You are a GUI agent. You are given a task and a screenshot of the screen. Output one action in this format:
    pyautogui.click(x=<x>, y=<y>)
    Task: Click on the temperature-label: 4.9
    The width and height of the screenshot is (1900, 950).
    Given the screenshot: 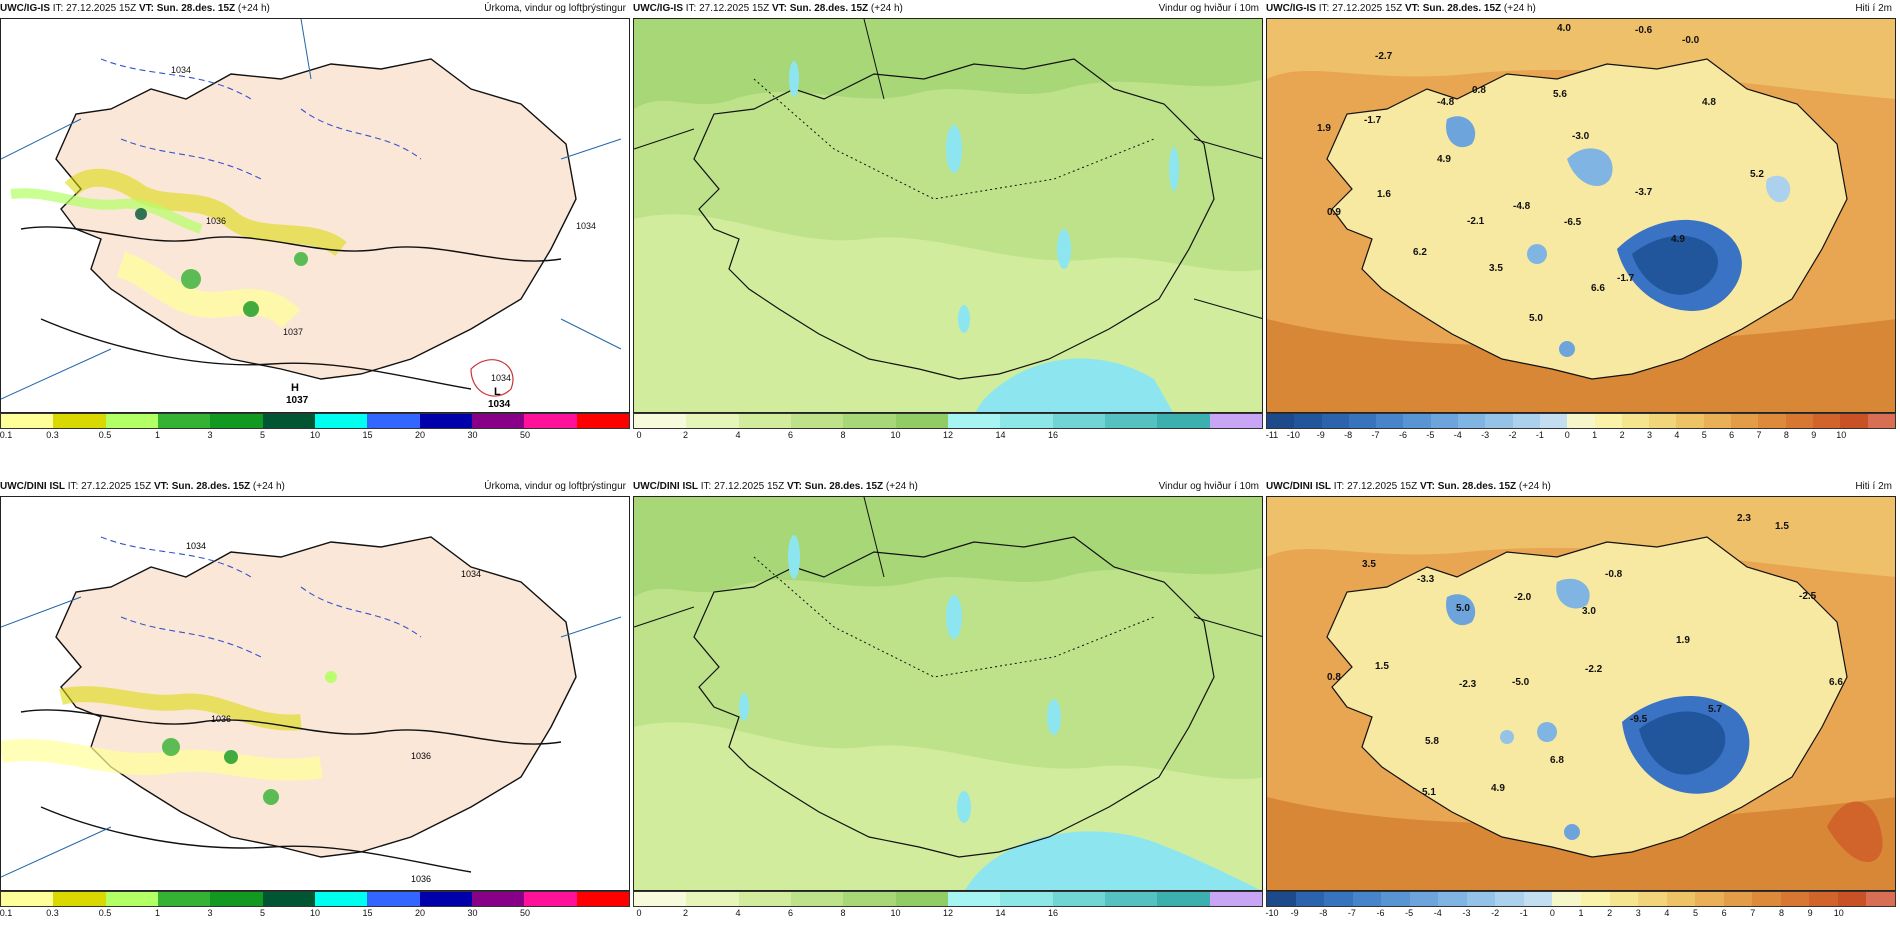 What is the action you would take?
    pyautogui.click(x=1678, y=239)
    